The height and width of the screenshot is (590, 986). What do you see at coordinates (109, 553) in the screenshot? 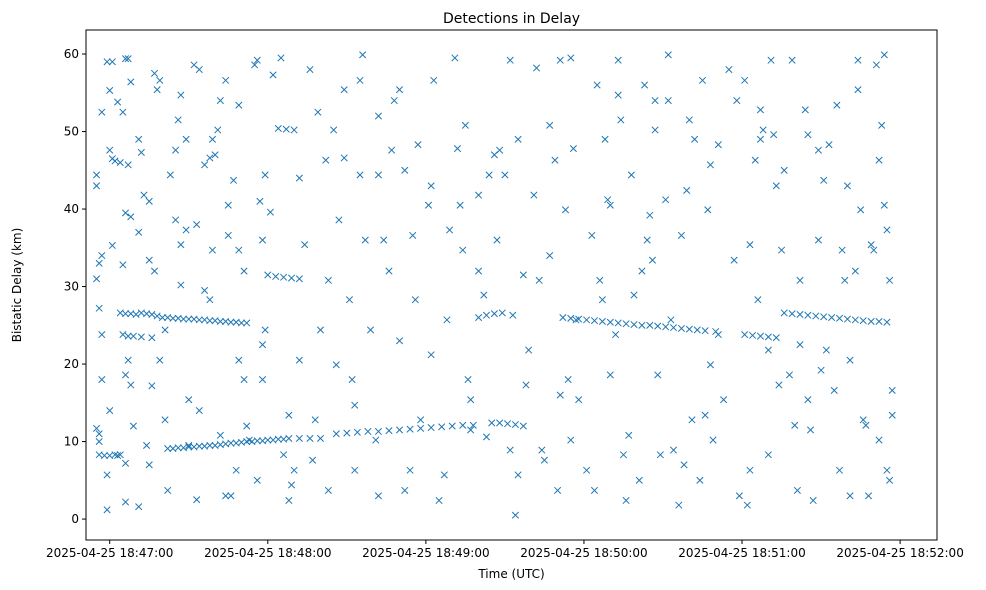
I see `x-tick-label: 2025-04-25 18:47:00` at bounding box center [109, 553].